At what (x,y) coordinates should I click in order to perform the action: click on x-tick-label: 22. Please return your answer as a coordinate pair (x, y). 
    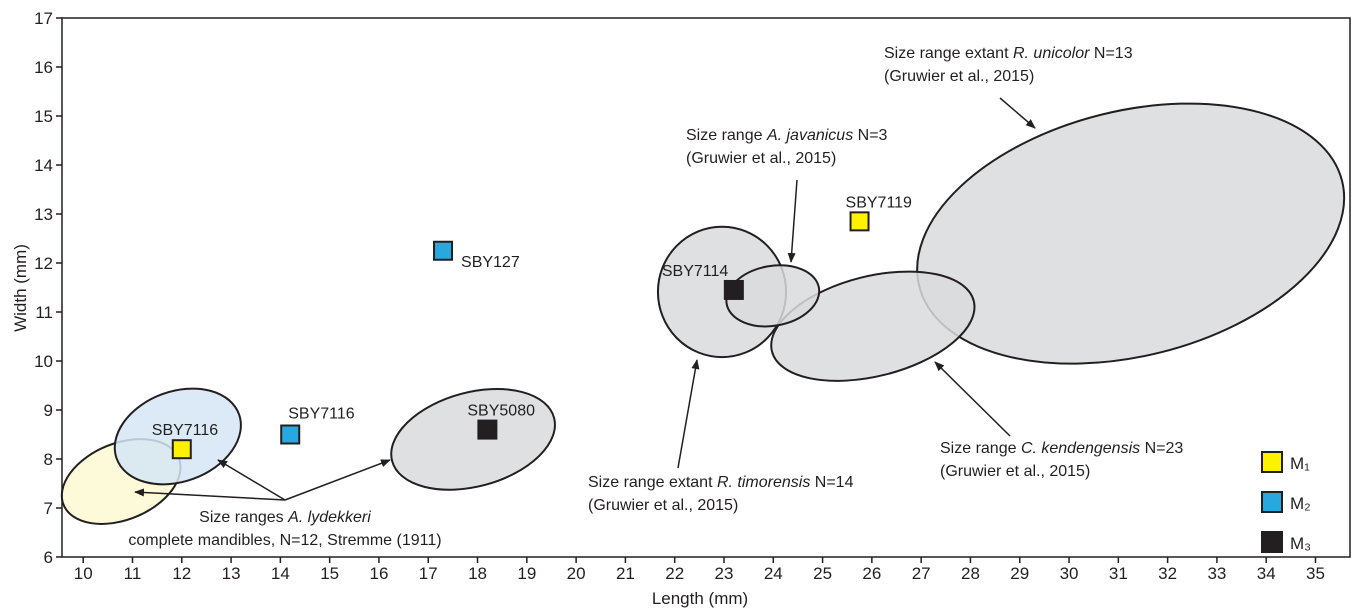
    Looking at the image, I should click on (674, 573).